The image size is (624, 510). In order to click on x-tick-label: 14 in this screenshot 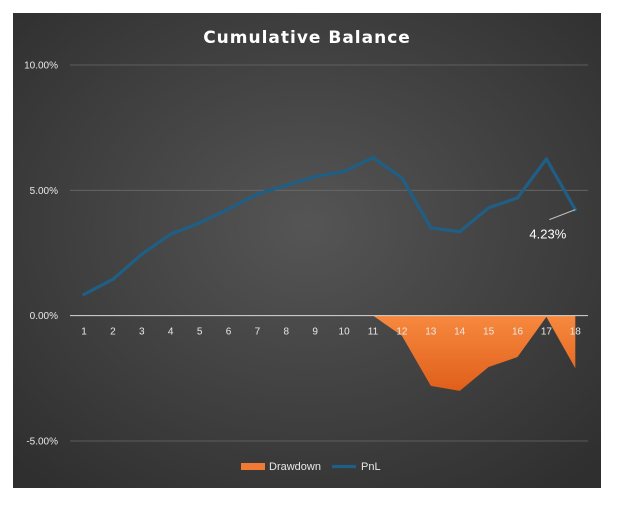, I will do `click(460, 332)`.